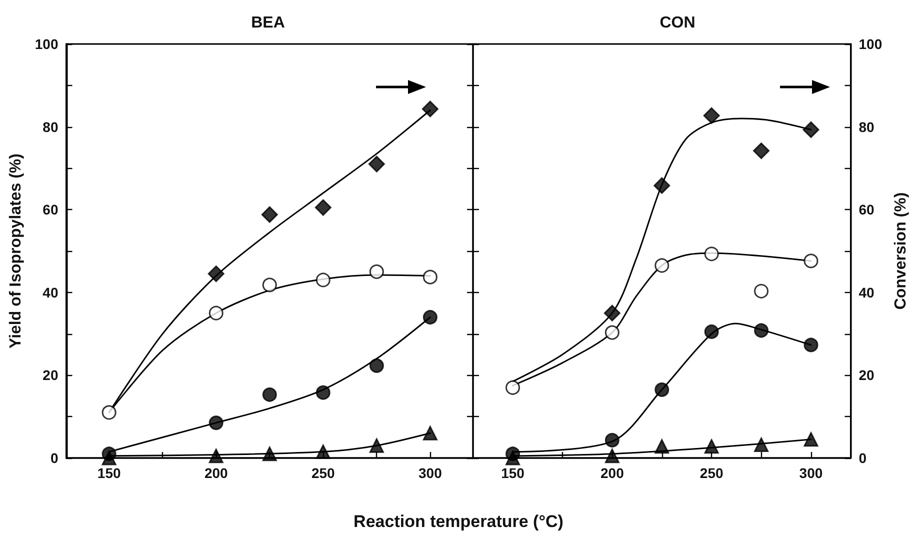 The image size is (917, 545). I want to click on chart-title: BEA, so click(268, 23).